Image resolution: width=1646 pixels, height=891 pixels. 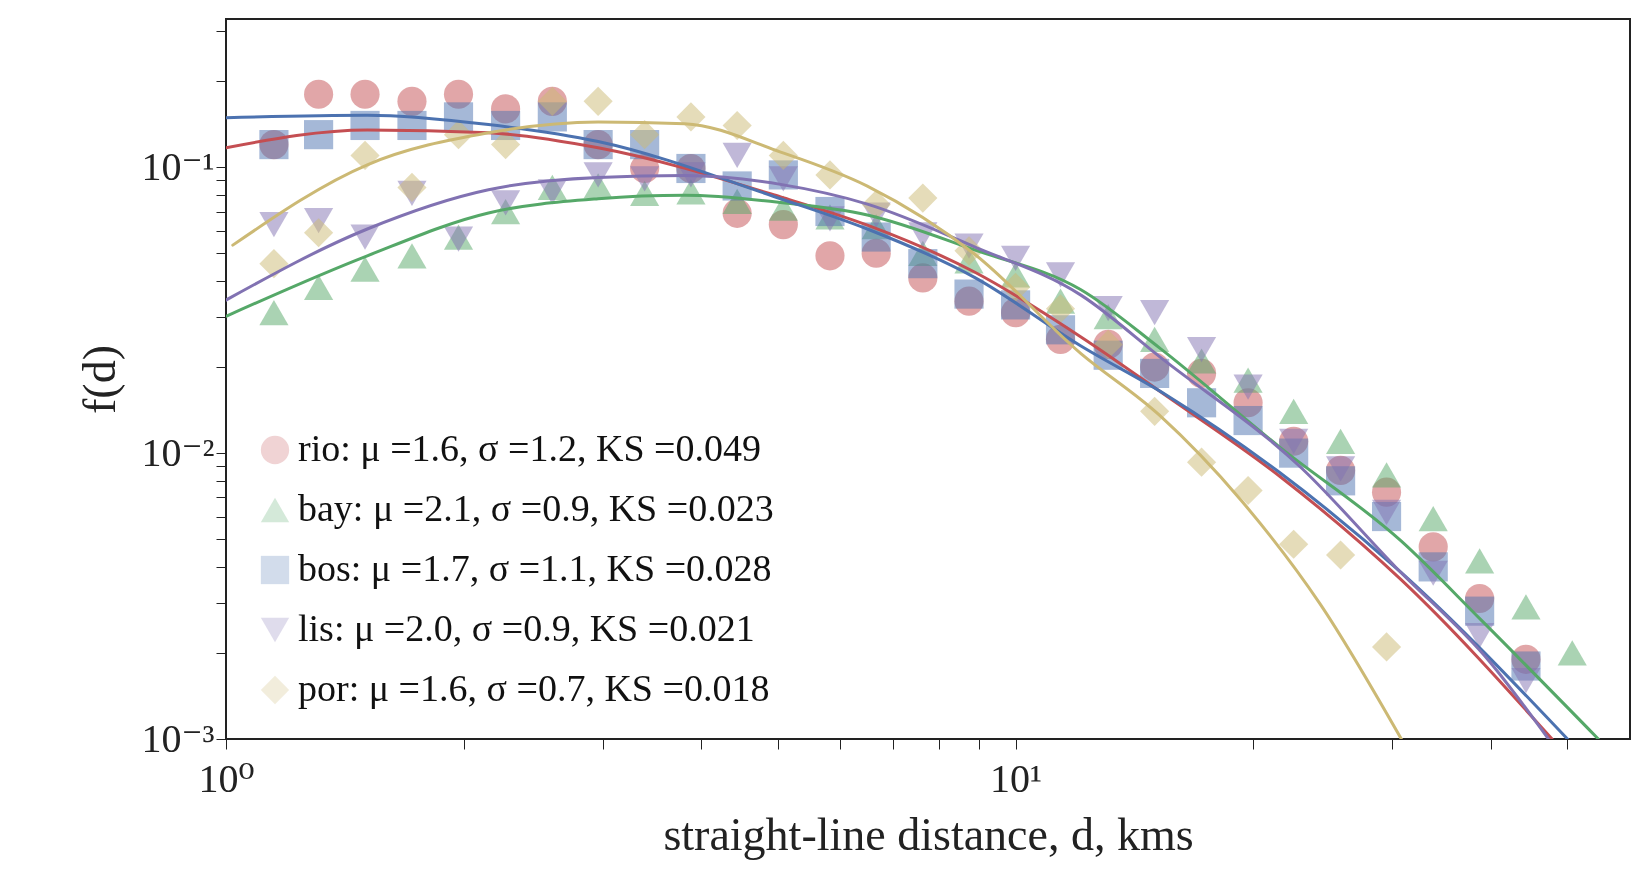 What do you see at coordinates (536, 508) in the screenshot?
I see `legend-label: bay: μ =2.1, σ =0.9, KS =0.023` at bounding box center [536, 508].